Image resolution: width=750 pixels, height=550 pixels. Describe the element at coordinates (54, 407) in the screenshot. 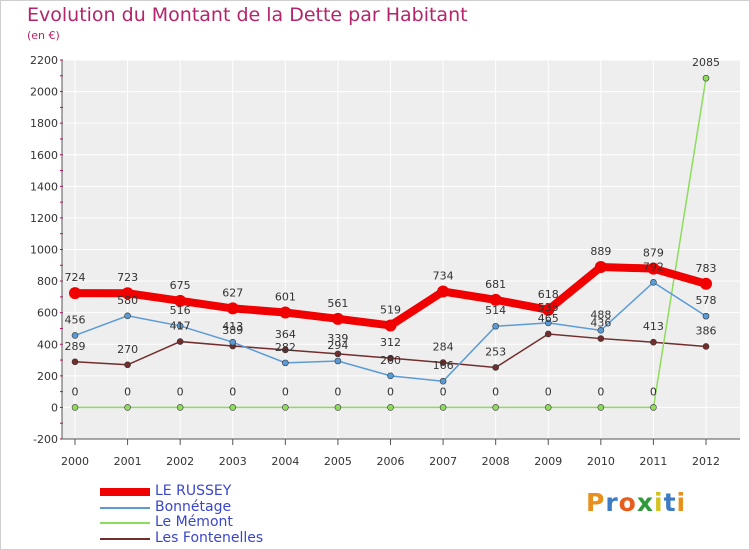

I see `y-tick-label: 0` at that location.